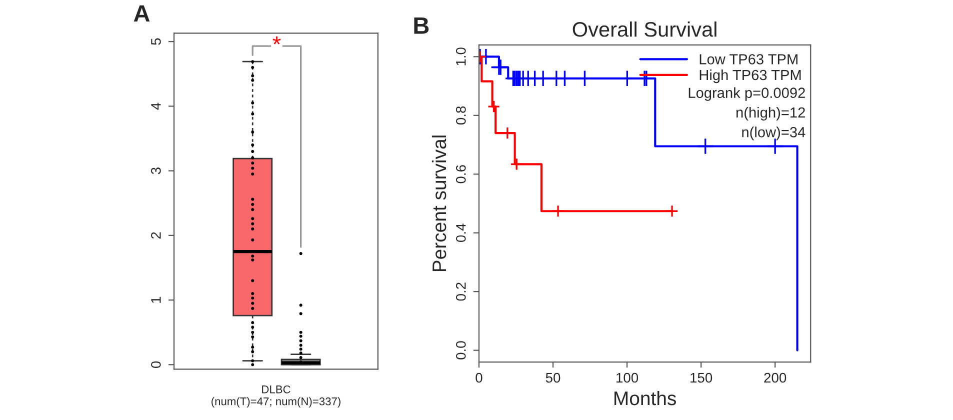 This screenshot has height=420, width=953. What do you see at coordinates (645, 398) in the screenshot?
I see `x-axis-title: Months` at bounding box center [645, 398].